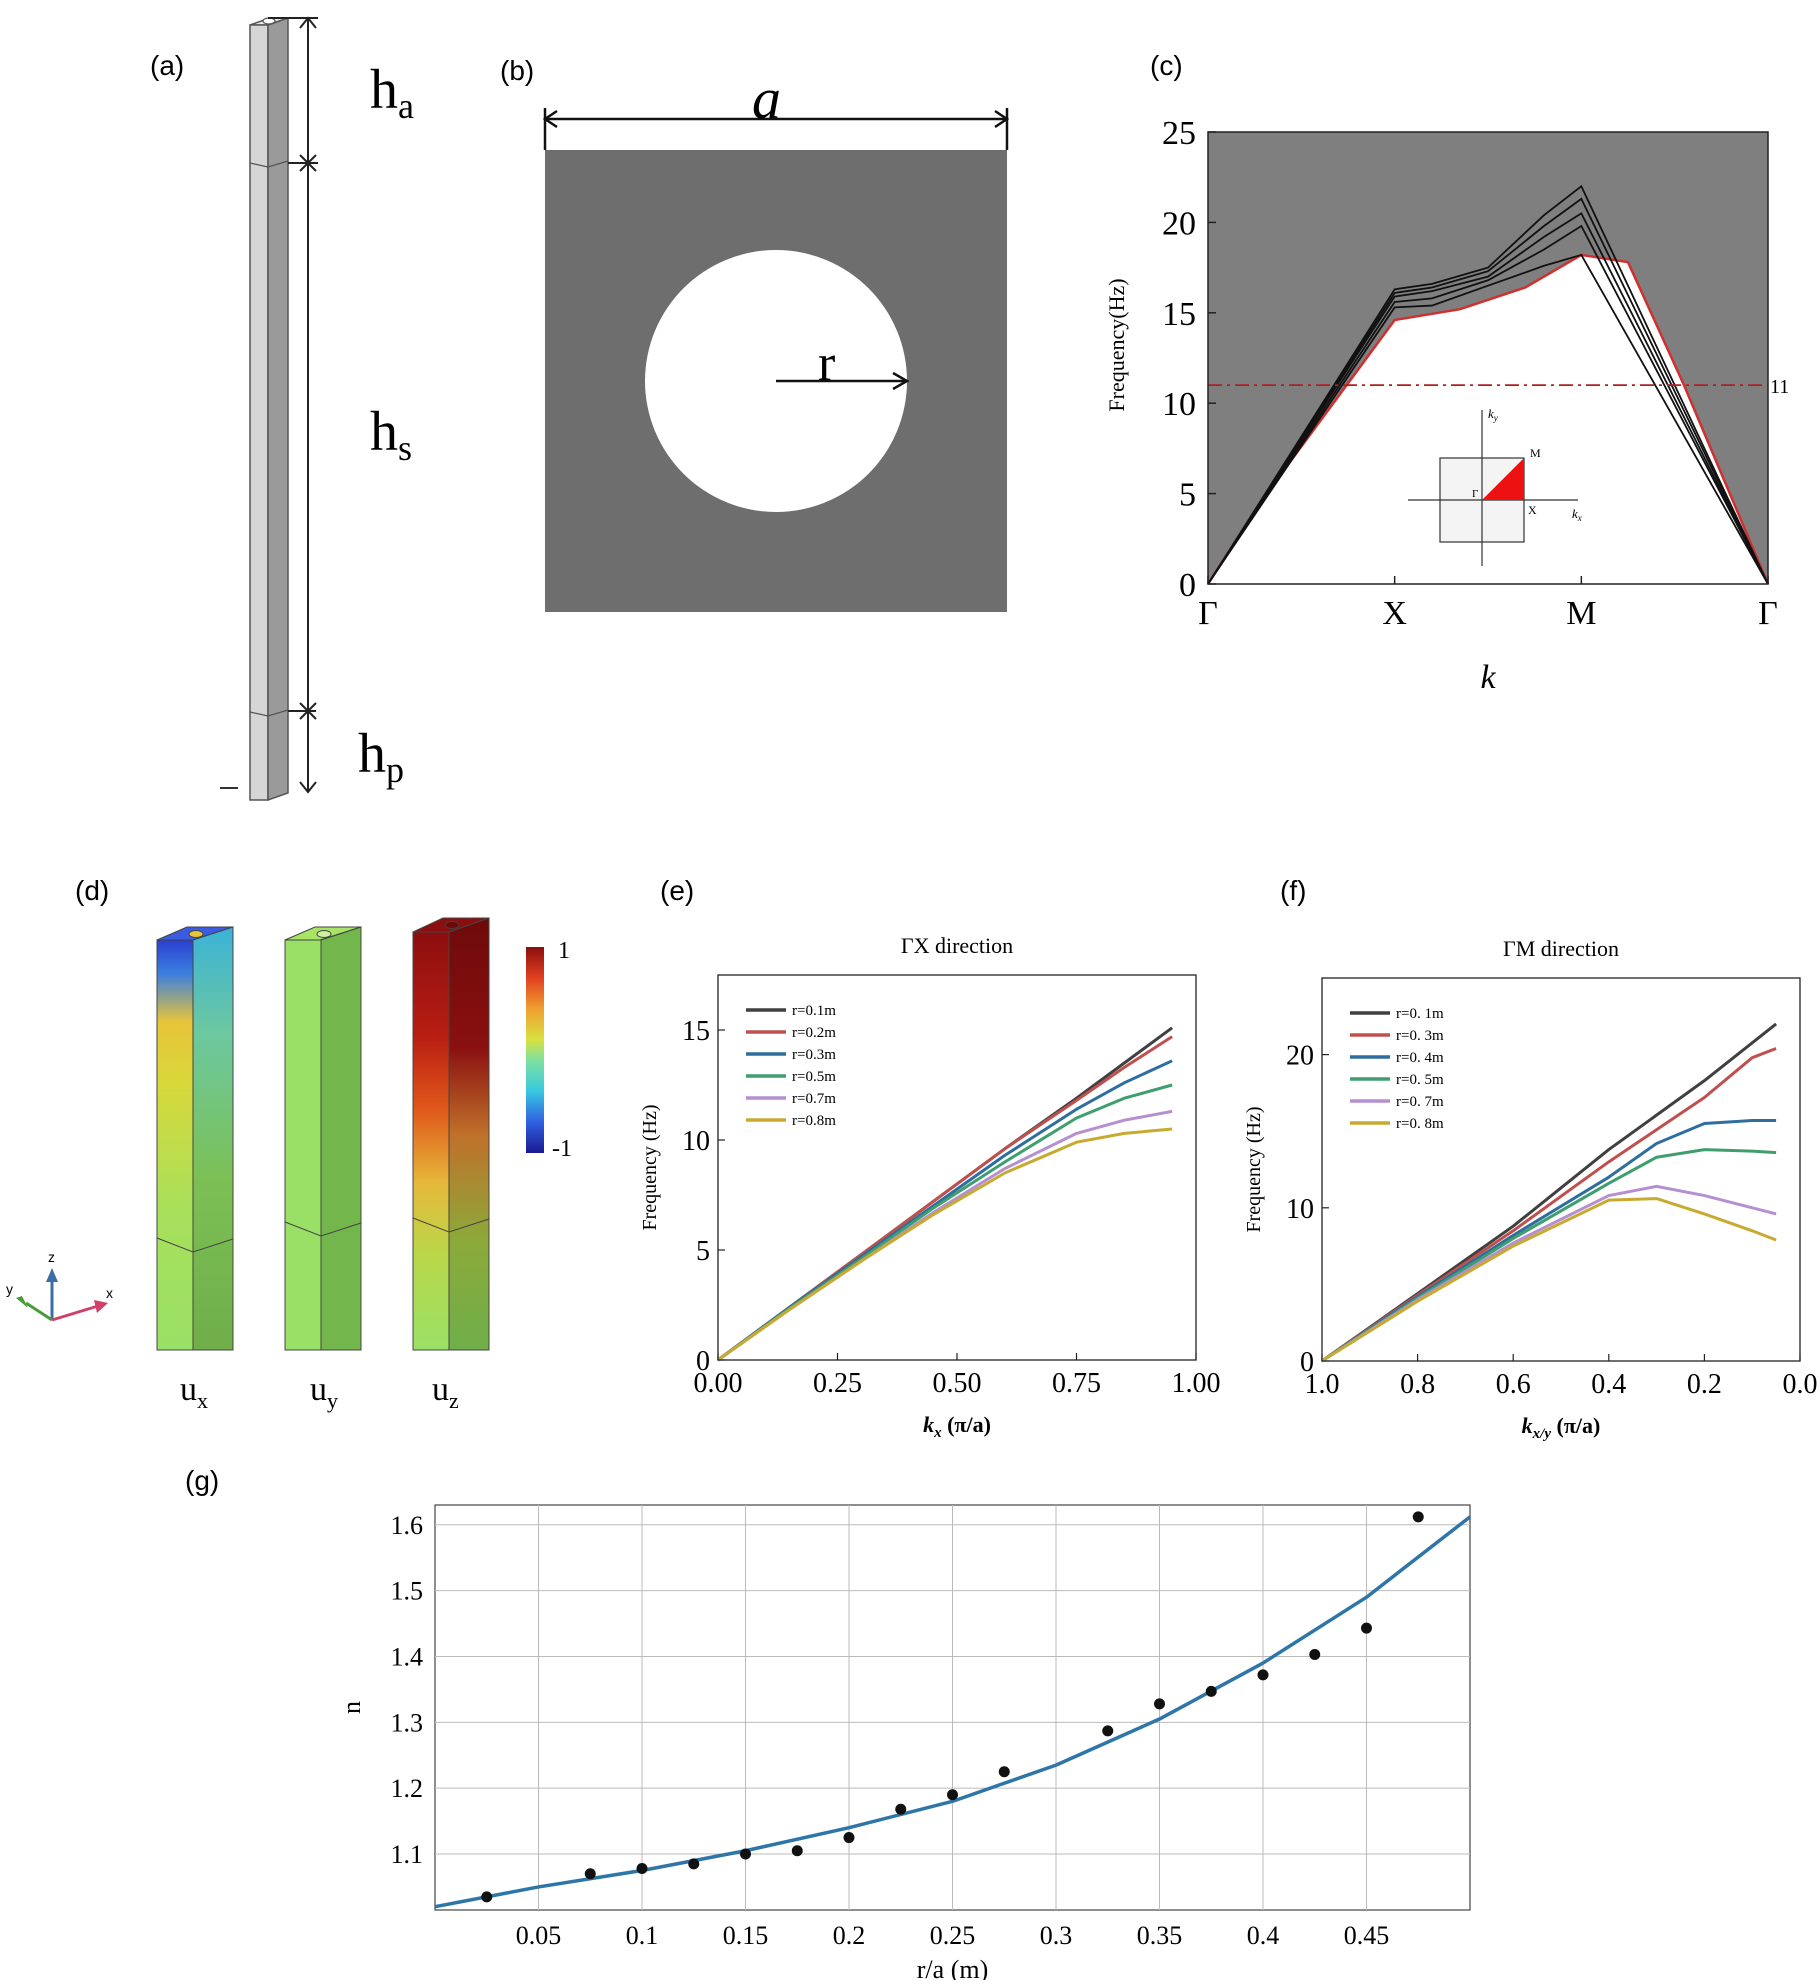 The width and height of the screenshot is (1820, 1980). Describe the element at coordinates (1420, 1102) in the screenshot. I see `legend-label-4: r=0. 7m` at that location.